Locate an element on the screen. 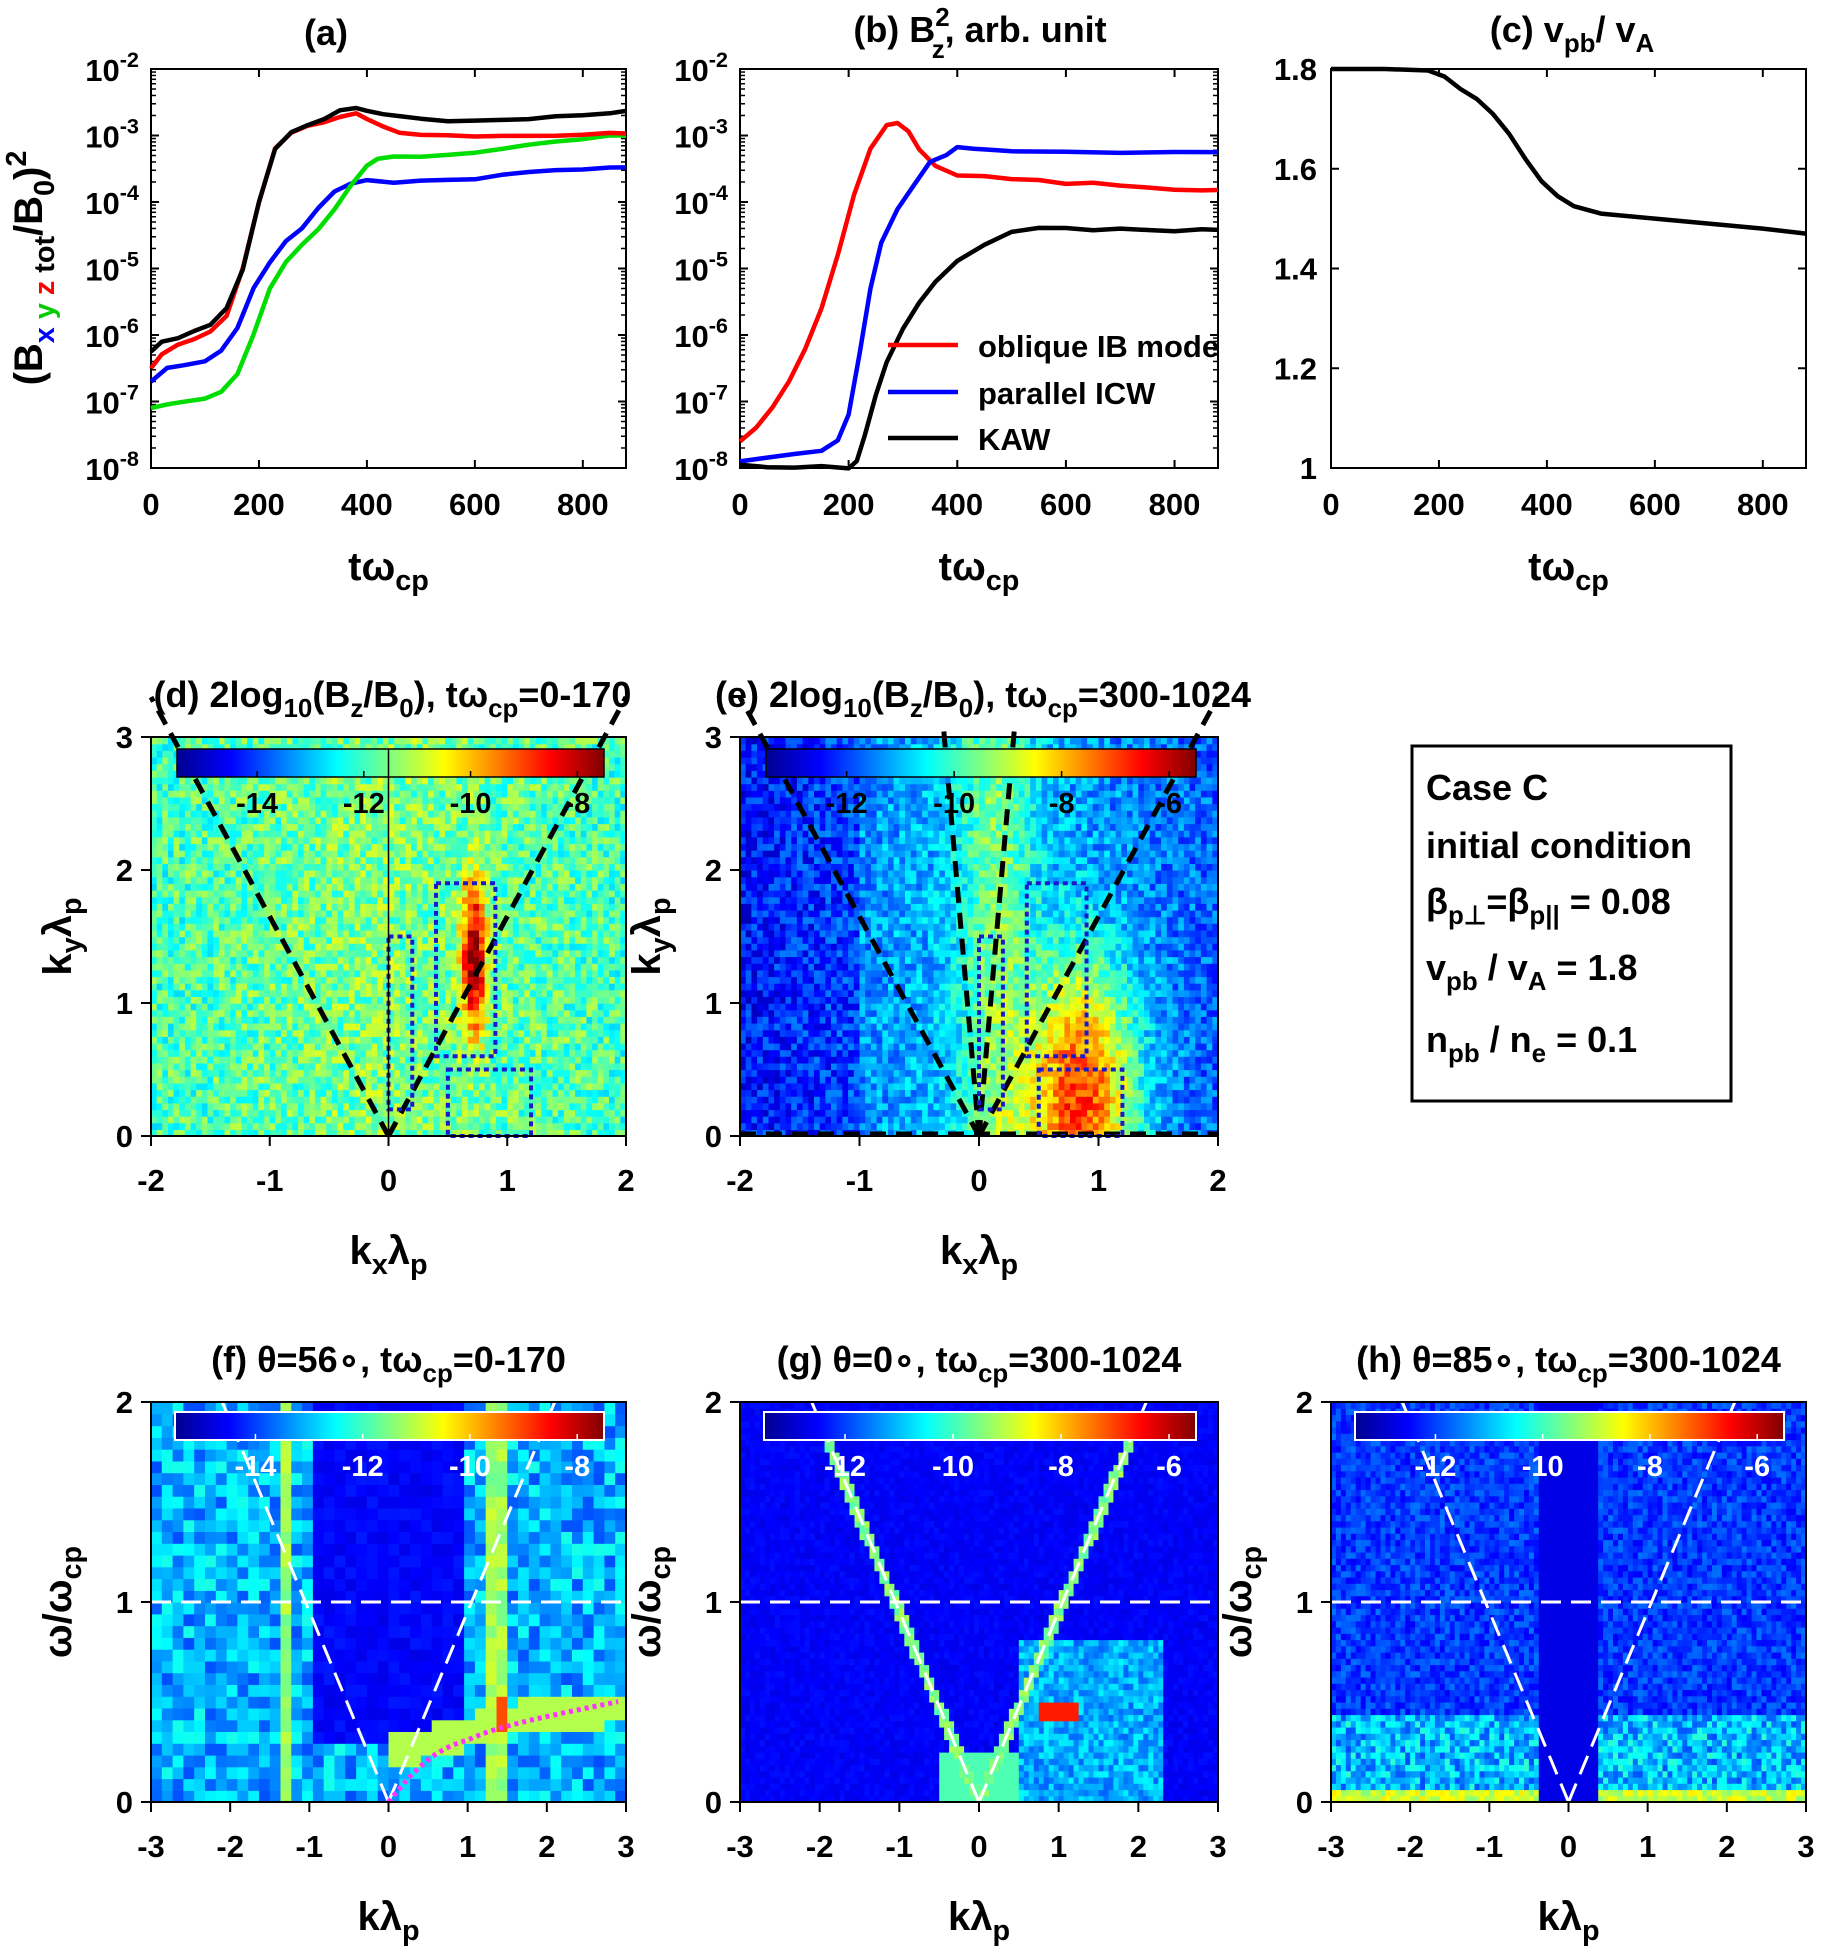 The width and height of the screenshot is (1821, 1952). panel-c-title-part: / v is located at coordinates (1615, 29).